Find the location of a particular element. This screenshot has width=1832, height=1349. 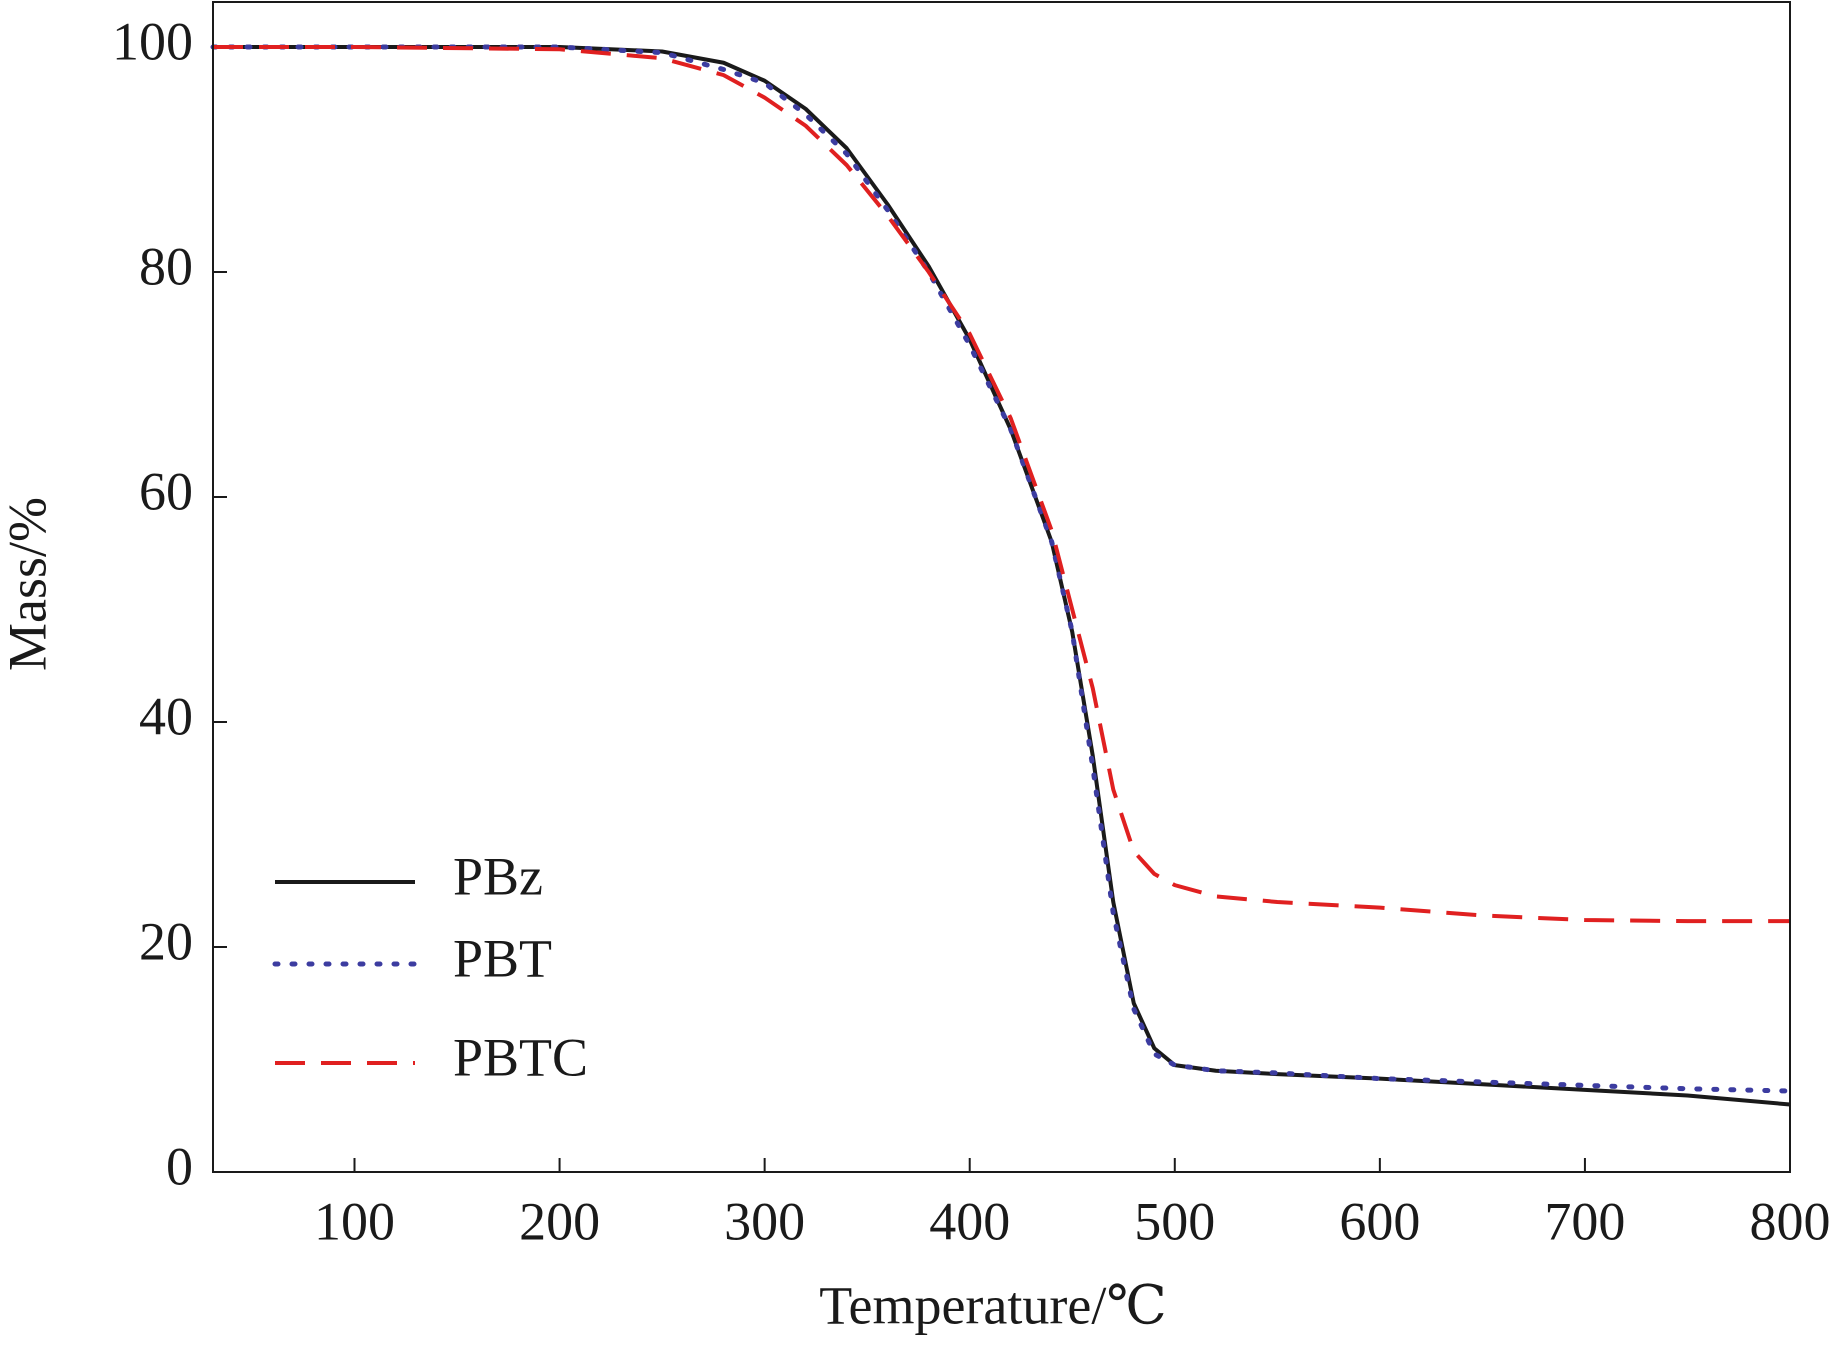

legend-label: PBz is located at coordinates (498, 876).